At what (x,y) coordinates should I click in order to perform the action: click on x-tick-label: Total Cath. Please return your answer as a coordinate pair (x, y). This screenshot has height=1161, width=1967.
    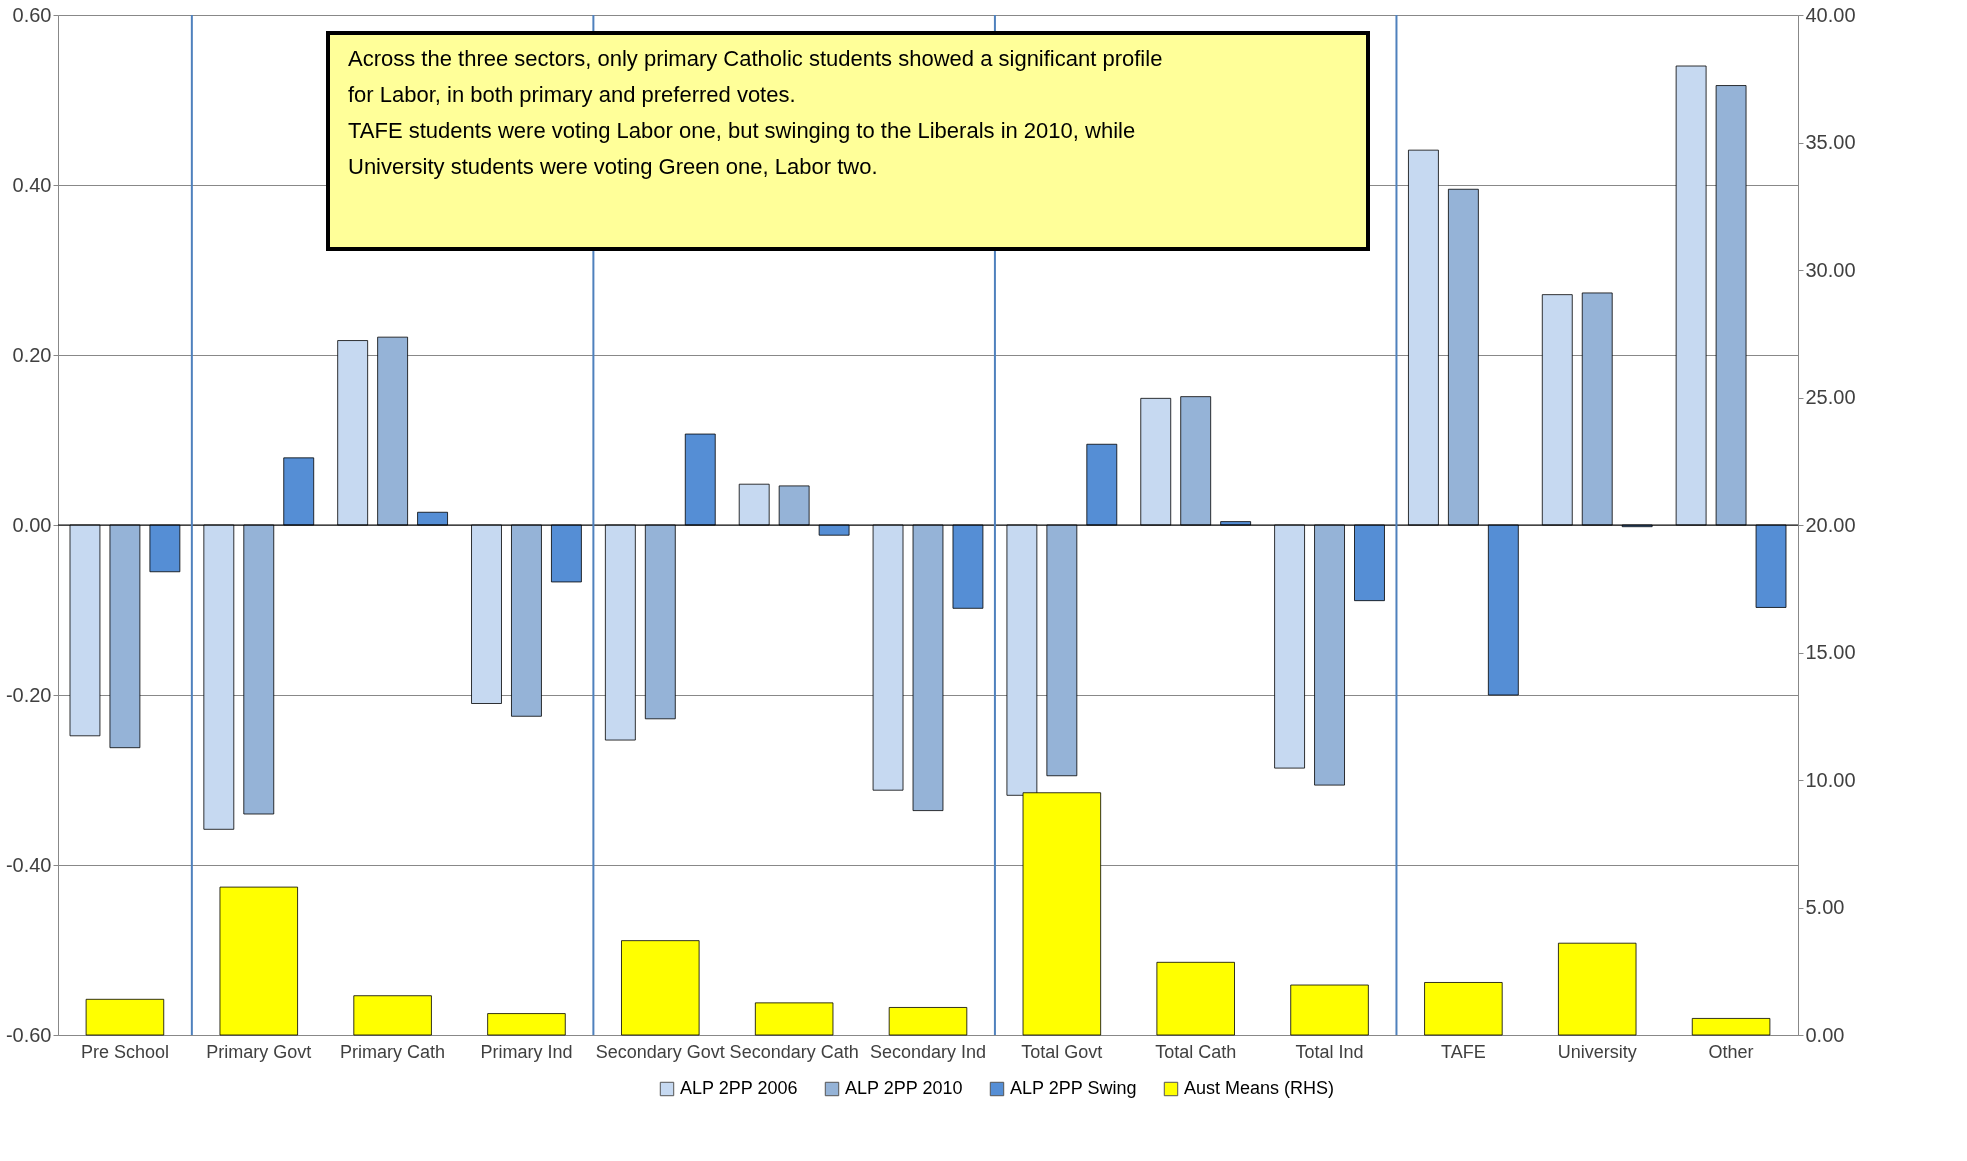
    Looking at the image, I should click on (1196, 1051).